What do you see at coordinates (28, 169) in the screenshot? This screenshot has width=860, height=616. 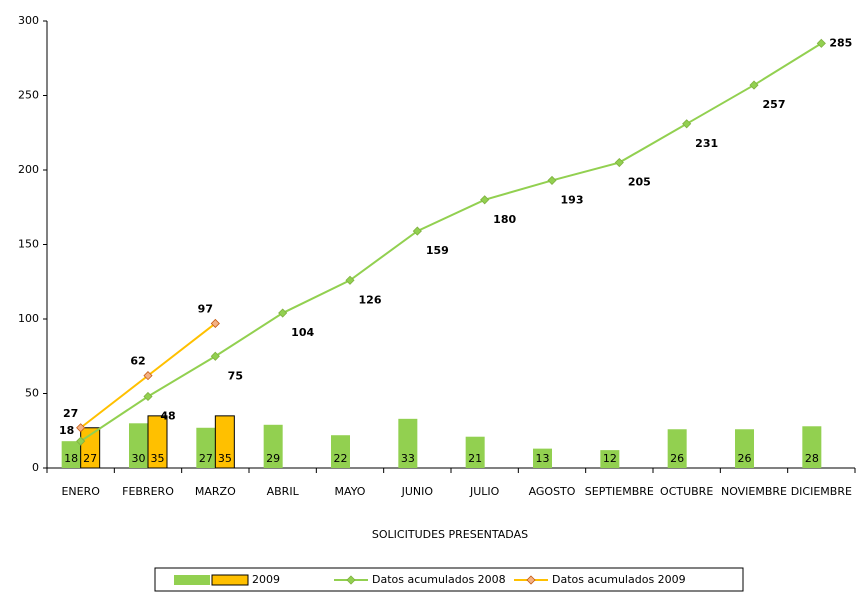 I see `y-tick-label: 200` at bounding box center [28, 169].